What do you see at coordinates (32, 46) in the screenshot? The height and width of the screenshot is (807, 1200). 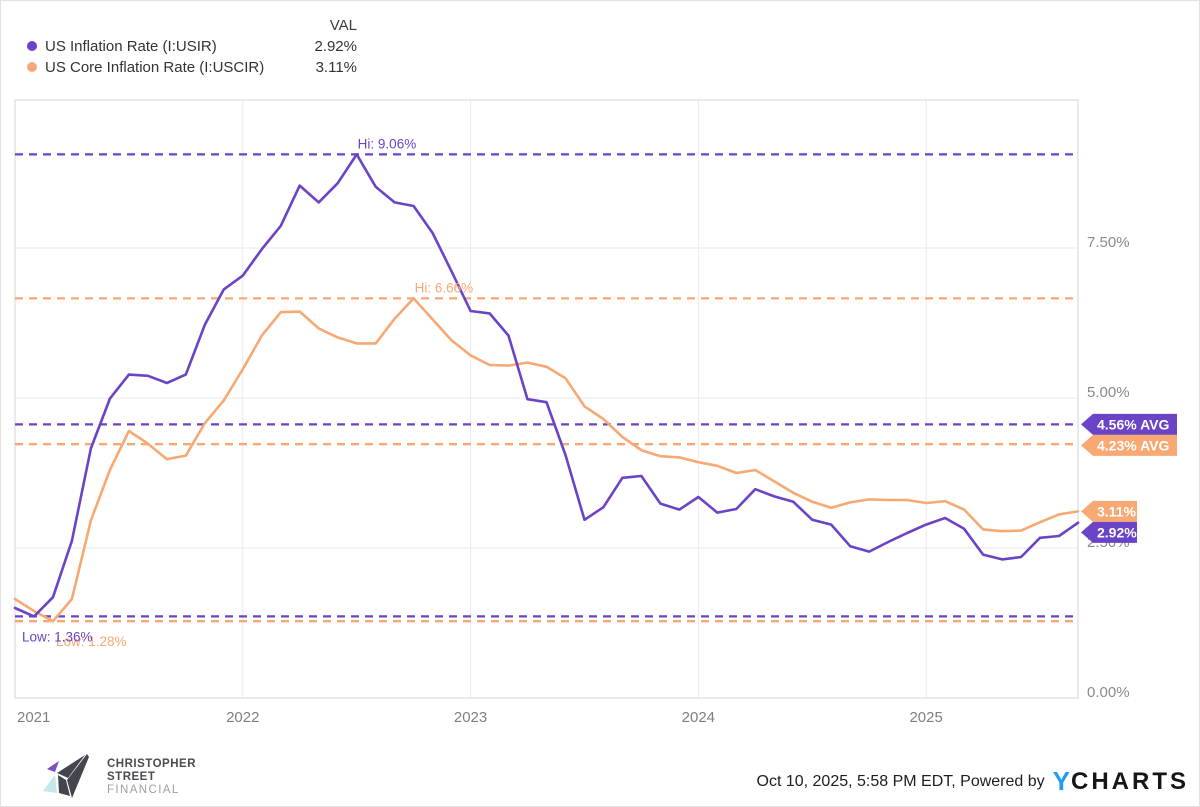 I see `usir-series-dot` at bounding box center [32, 46].